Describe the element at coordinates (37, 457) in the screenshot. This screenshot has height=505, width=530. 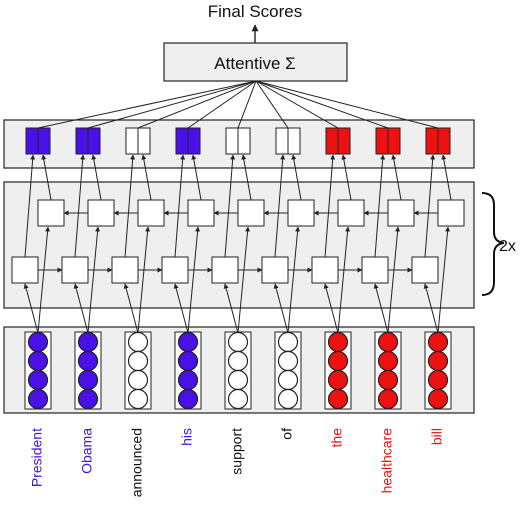
I see `token-label-president: President` at that location.